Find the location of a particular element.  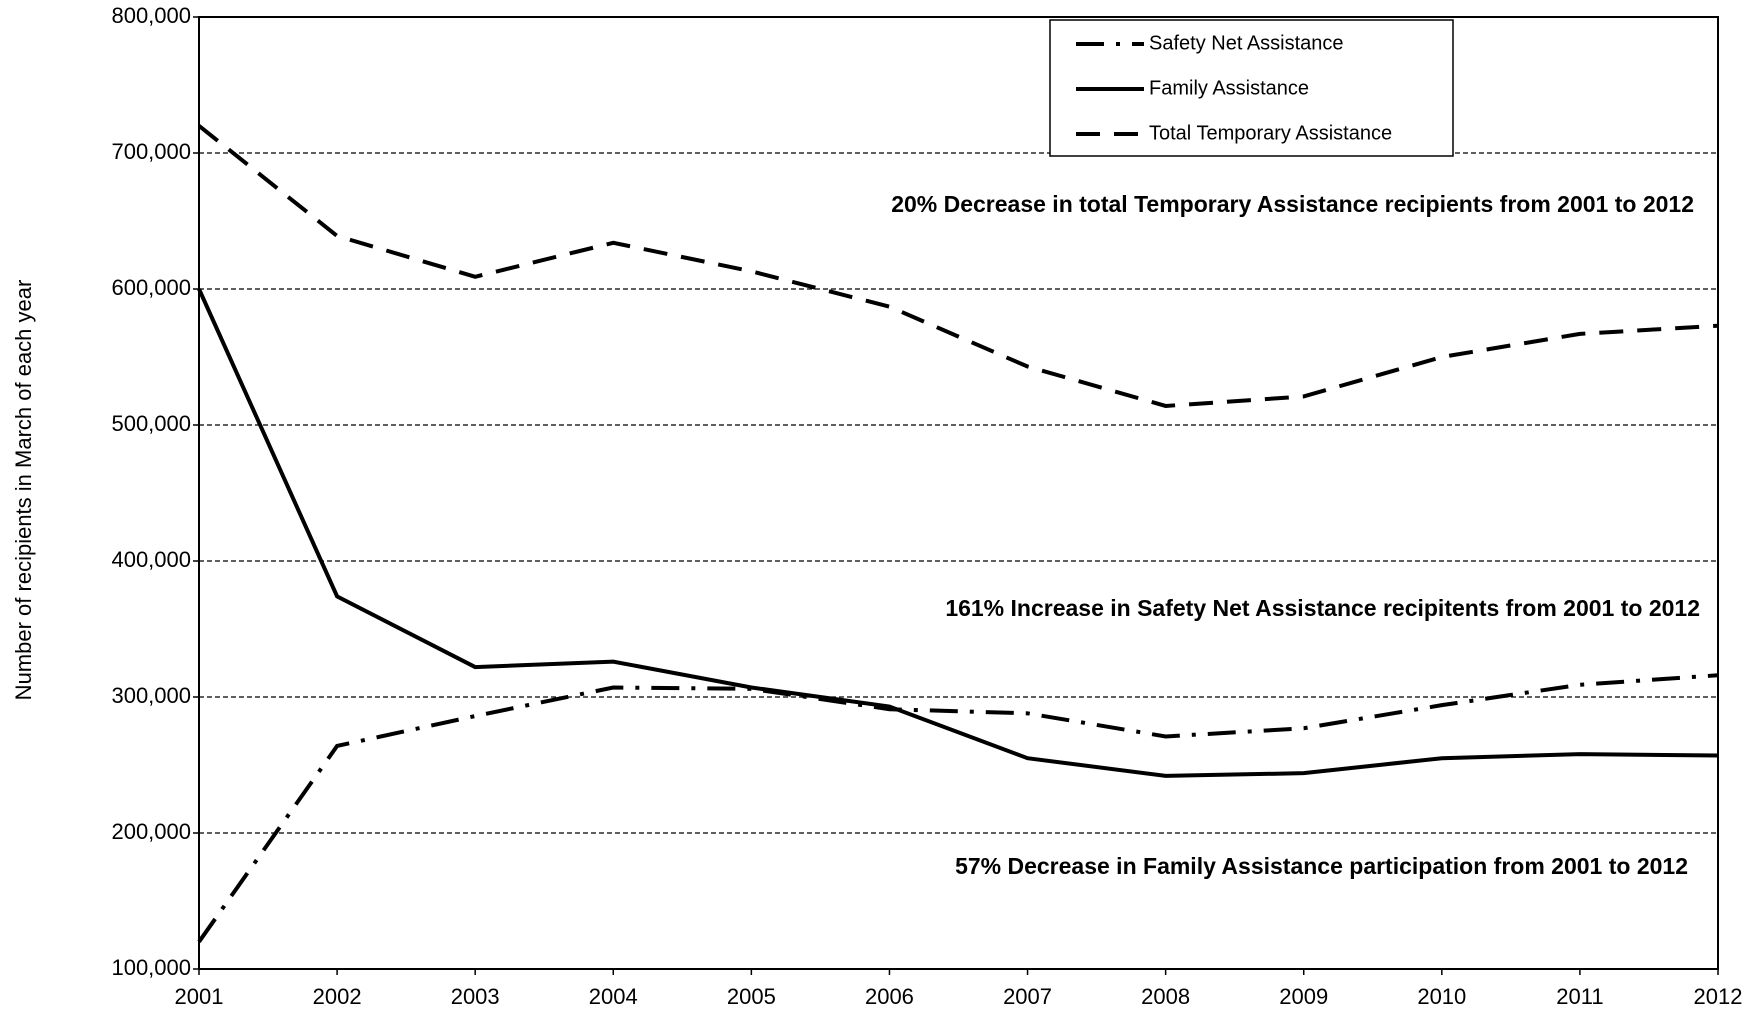

x-tick-label: 2002 is located at coordinates (337, 996).